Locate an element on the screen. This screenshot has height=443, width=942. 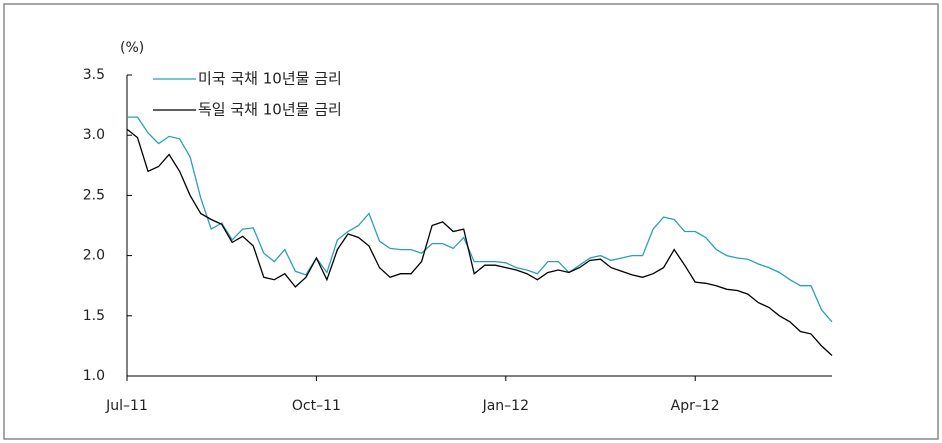
legend-label: 독일 국채 10년물 금리 is located at coordinates (270, 110).